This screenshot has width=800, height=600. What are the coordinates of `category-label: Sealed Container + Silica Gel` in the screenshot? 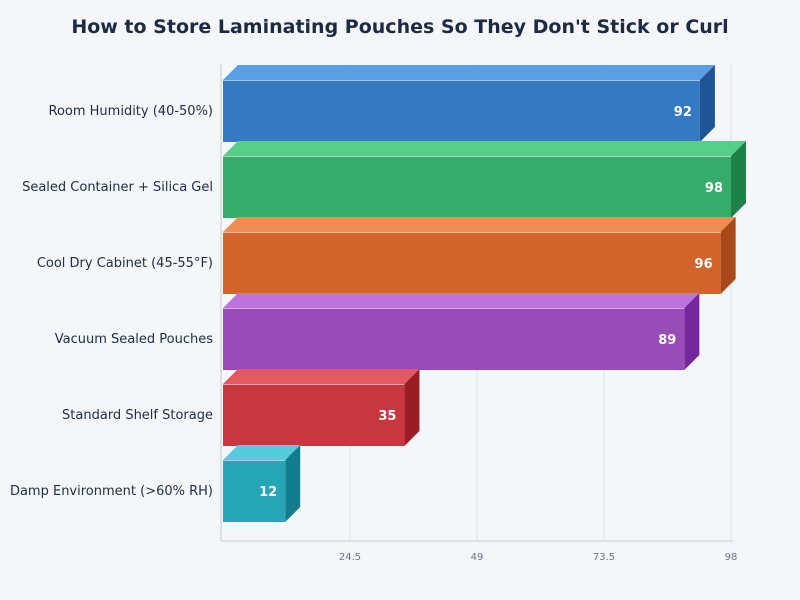 It's located at (117, 187).